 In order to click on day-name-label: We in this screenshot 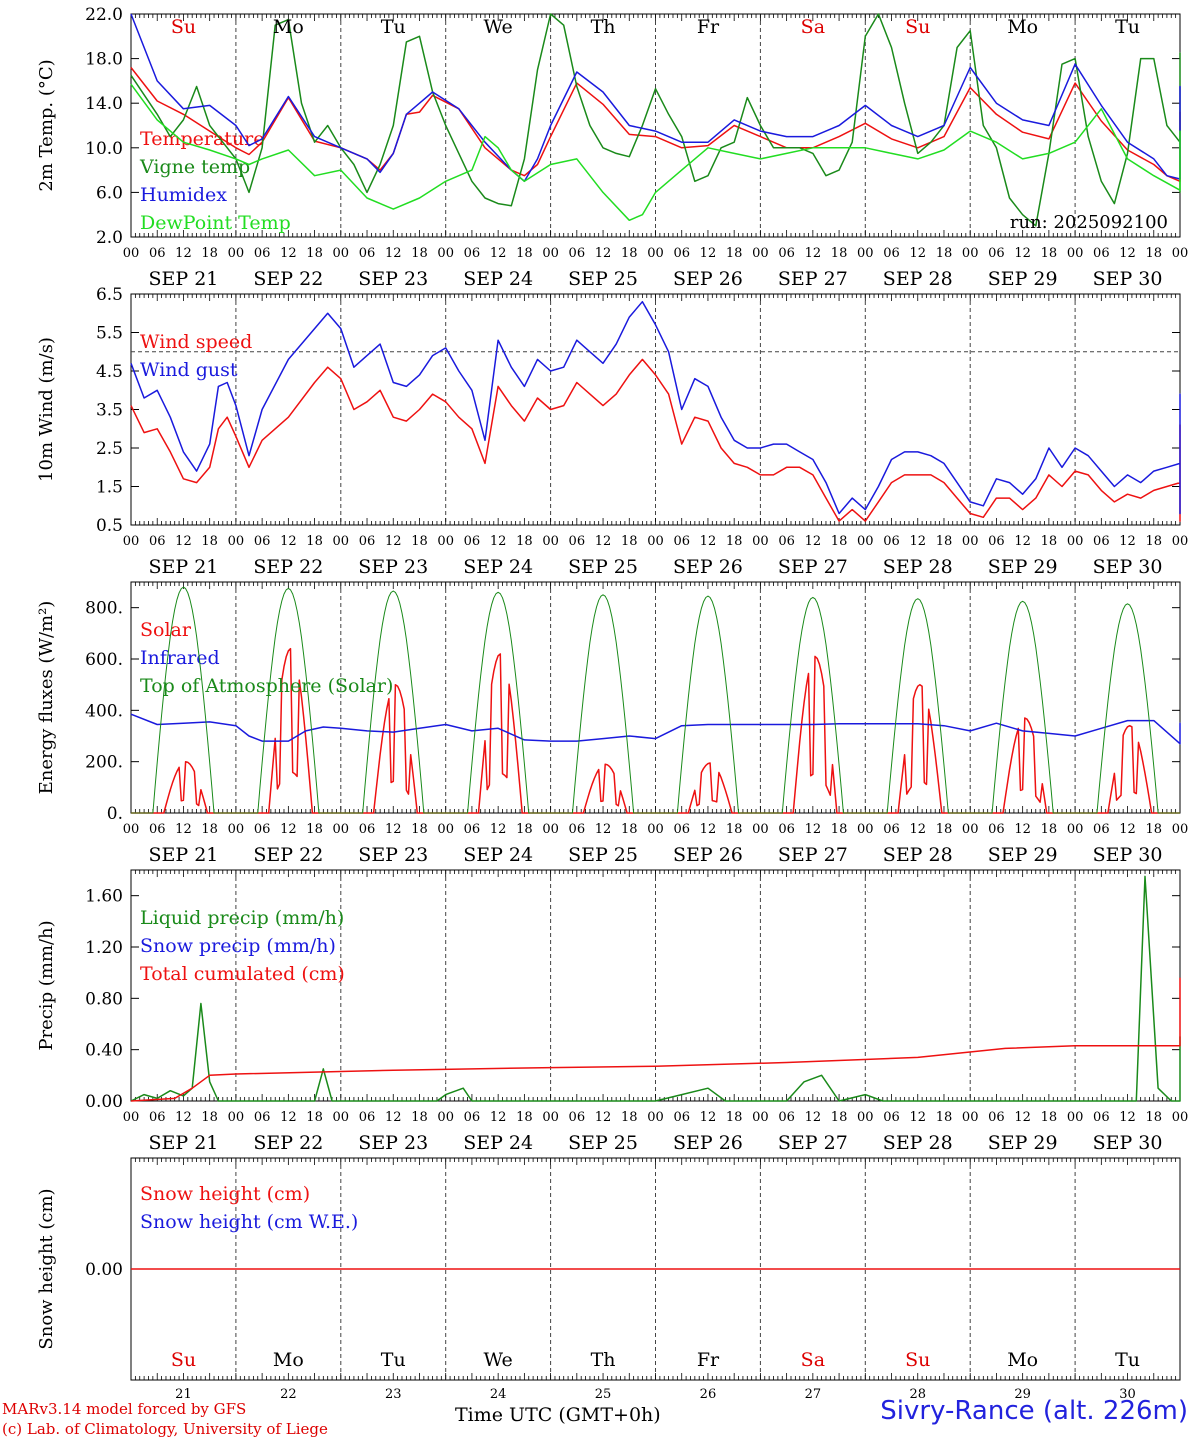, I will do `click(498, 27)`.